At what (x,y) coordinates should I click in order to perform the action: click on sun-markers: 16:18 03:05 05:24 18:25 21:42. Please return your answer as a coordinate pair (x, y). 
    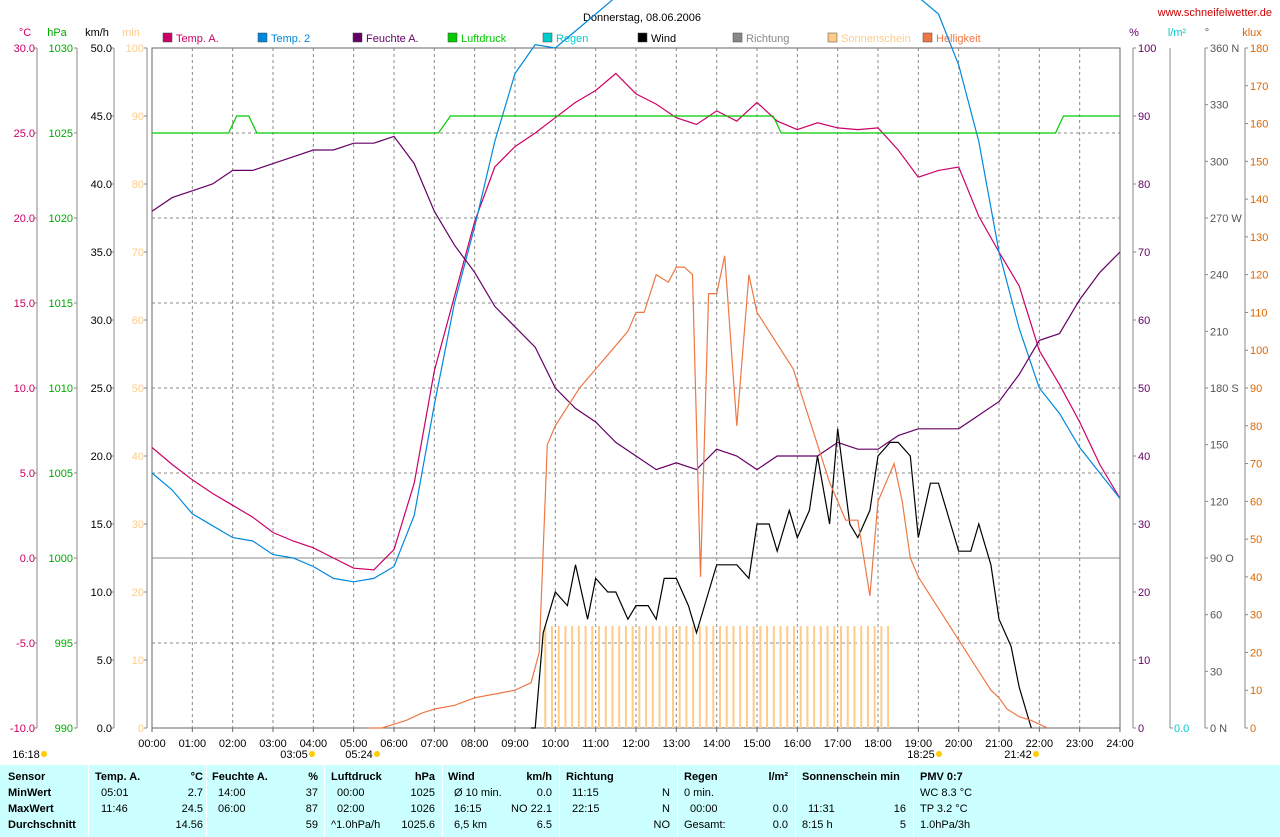
    Looking at the image, I should click on (525, 755).